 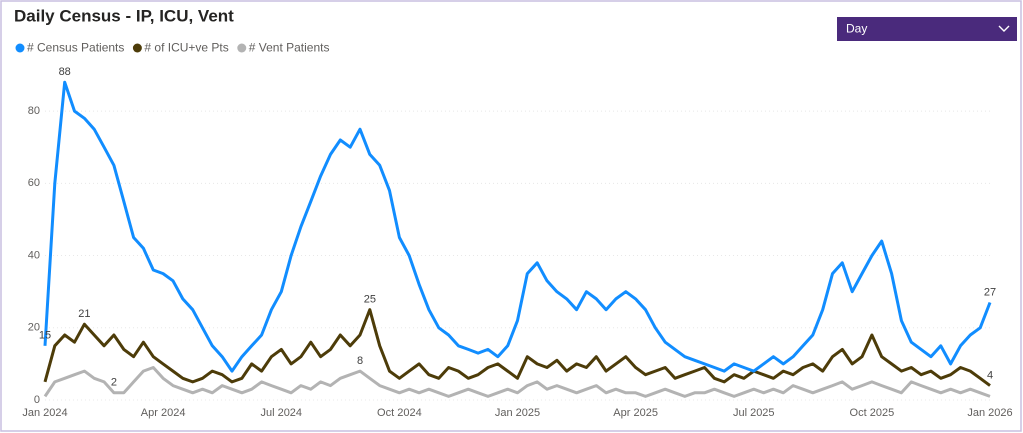 What do you see at coordinates (370, 300) in the screenshot?
I see `data-label: 25` at bounding box center [370, 300].